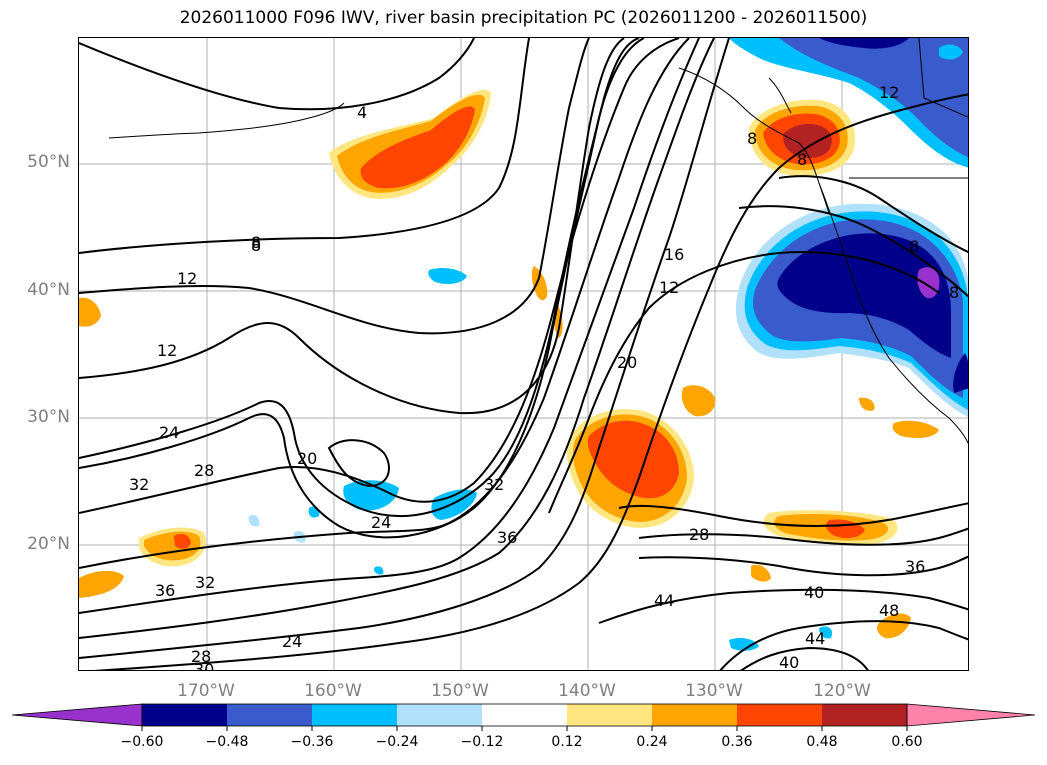  I want to click on colorbar-tick-label: −0.48, so click(227, 742).